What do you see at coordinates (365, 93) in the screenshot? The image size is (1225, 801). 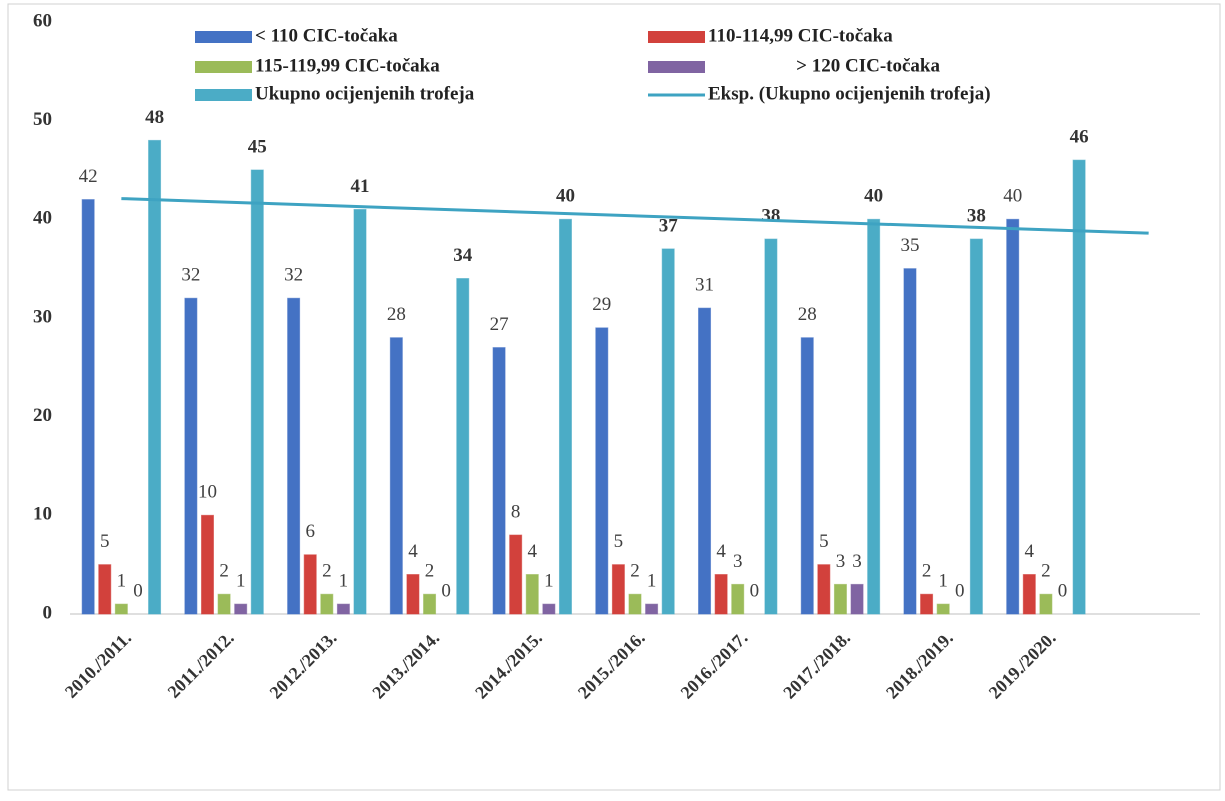 I see `legend-label: Ukupno ocijenjenih trofeja` at bounding box center [365, 93].